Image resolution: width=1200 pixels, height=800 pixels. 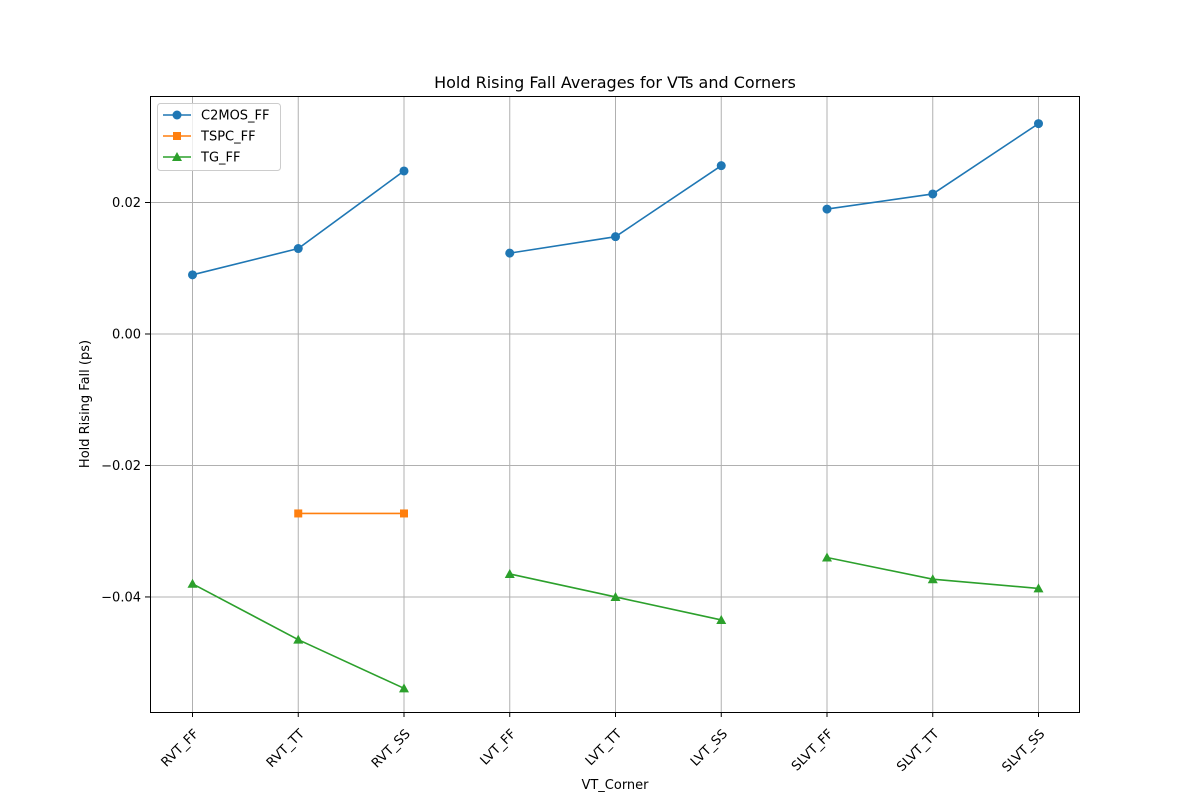 What do you see at coordinates (126, 203) in the screenshot?
I see `y-tick-label: 0.02` at bounding box center [126, 203].